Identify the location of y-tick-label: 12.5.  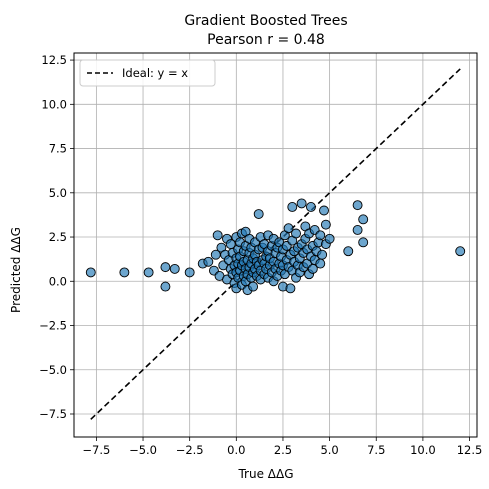
(54, 60).